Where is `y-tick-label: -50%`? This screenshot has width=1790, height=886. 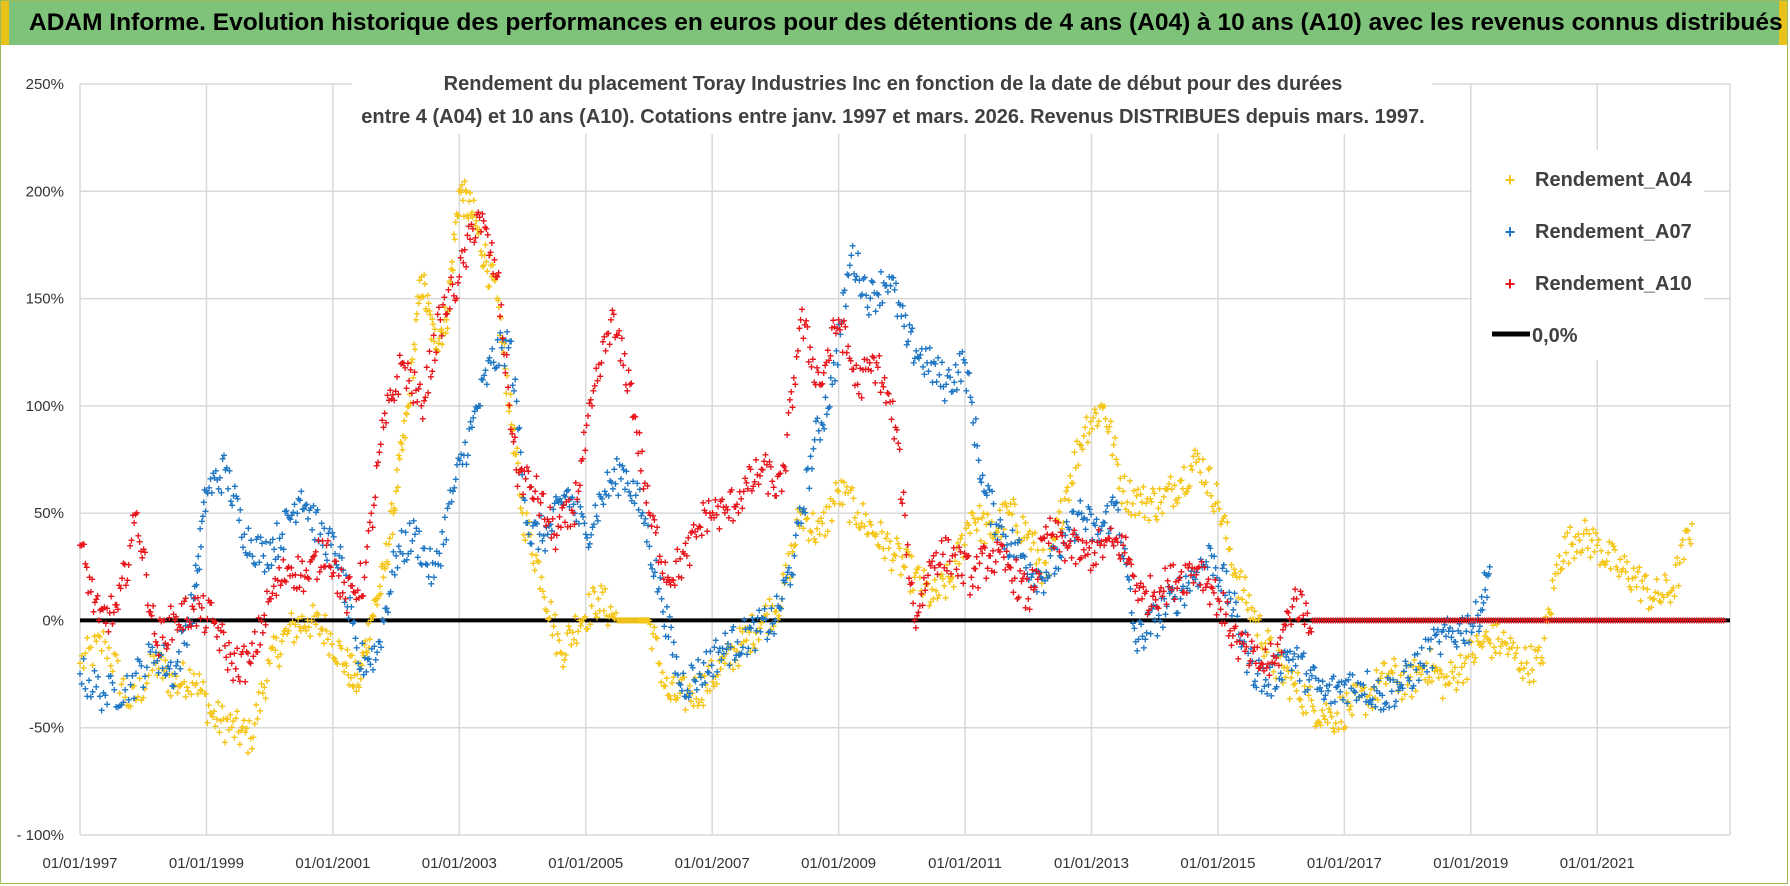
y-tick-label: -50% is located at coordinates (46, 728).